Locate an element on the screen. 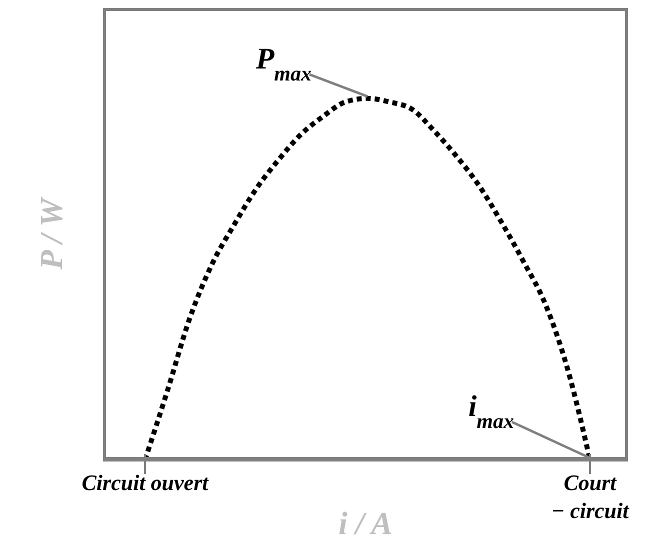 The width and height of the screenshot is (668, 551). x-tick-label: Circuit ouvert is located at coordinates (146, 482).